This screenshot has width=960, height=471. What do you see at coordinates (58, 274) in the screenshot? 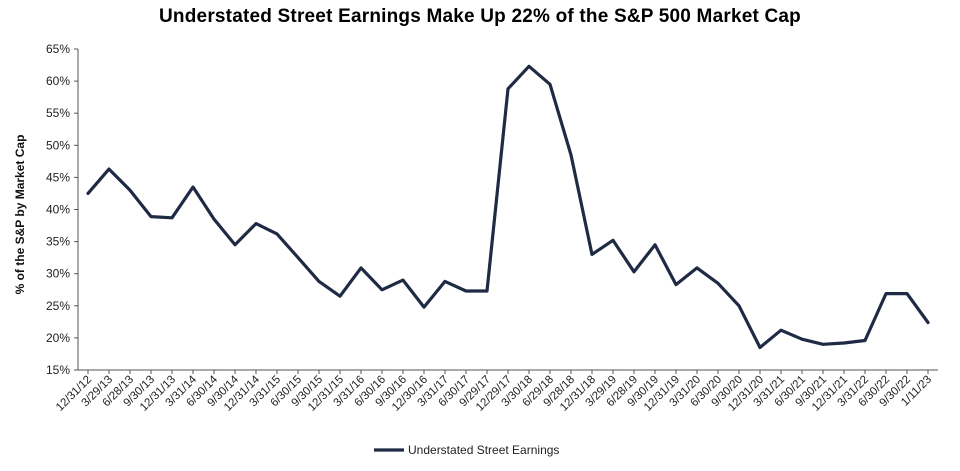
I see `y-tick-label: 30%` at bounding box center [58, 274].